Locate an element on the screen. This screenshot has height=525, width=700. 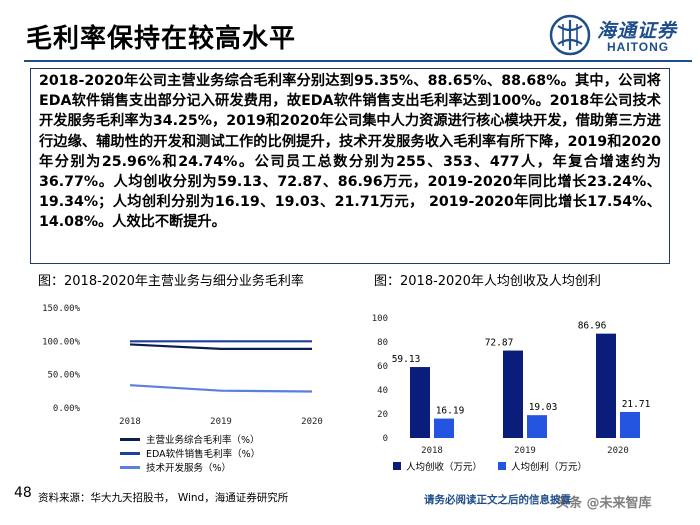
bar-2-2018 is located at coordinates (444, 428).